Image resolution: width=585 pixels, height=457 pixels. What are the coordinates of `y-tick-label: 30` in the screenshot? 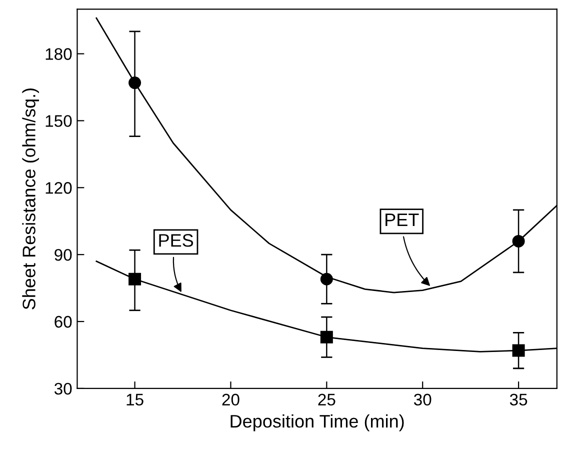 It's located at (63, 388).